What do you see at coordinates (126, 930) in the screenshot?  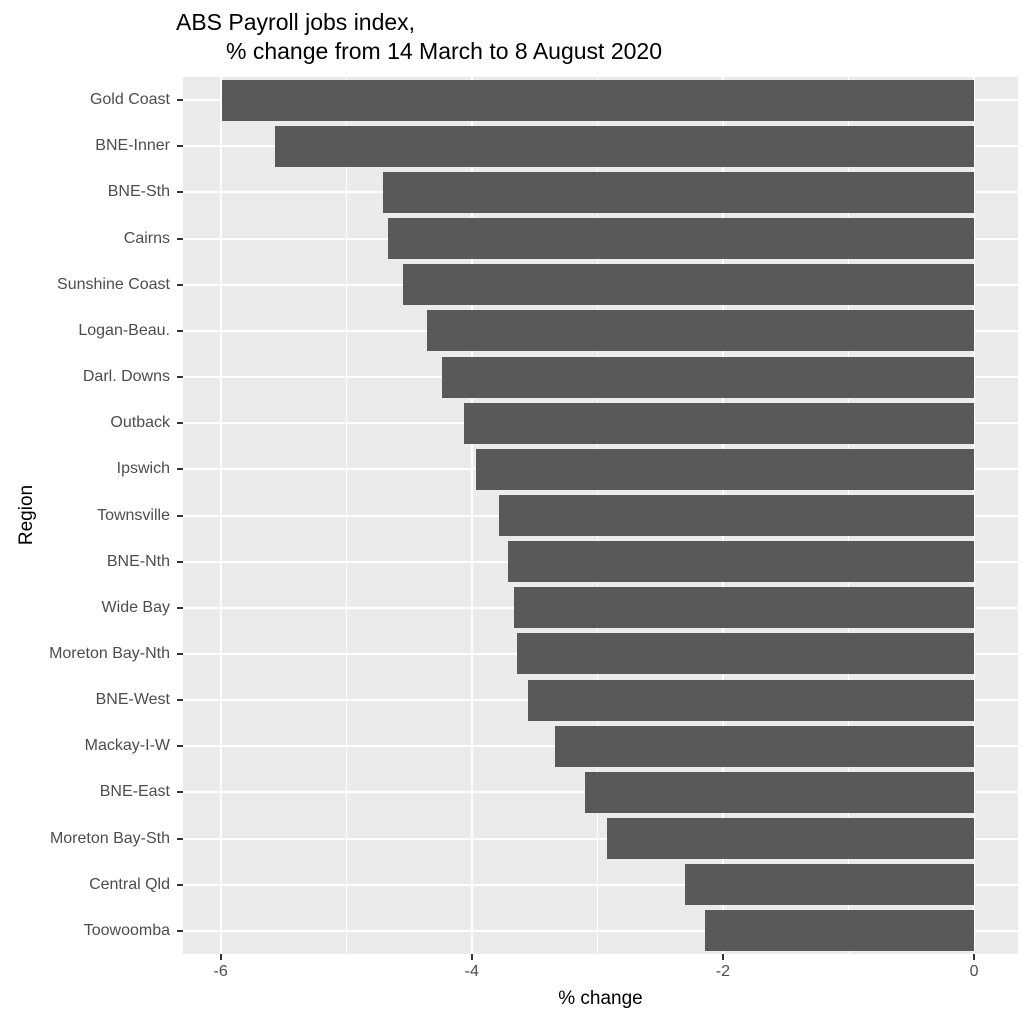 I see `y-tick-label: Toowoomba` at bounding box center [126, 930].